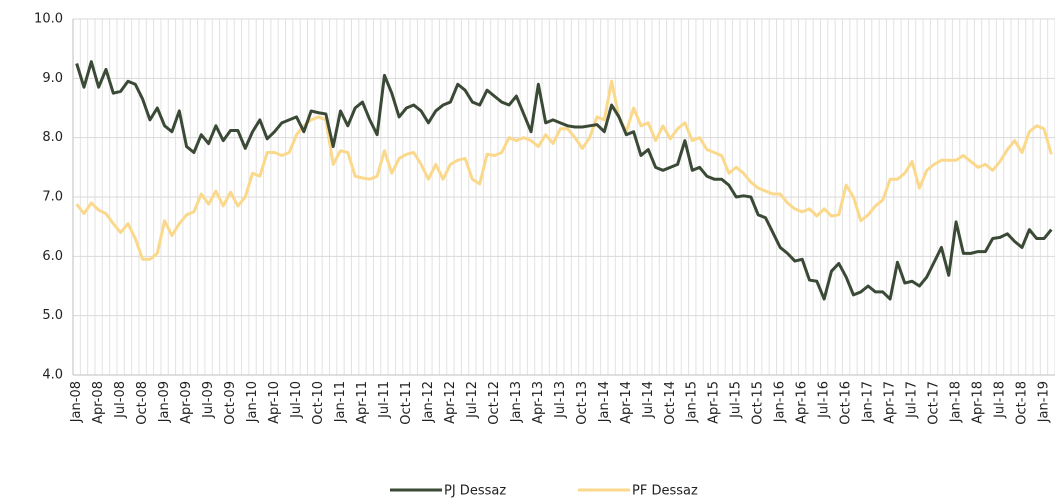 This screenshot has height=502, width=1055. What do you see at coordinates (230, 403) in the screenshot?
I see `x-tick-label: Oct-09` at bounding box center [230, 403].